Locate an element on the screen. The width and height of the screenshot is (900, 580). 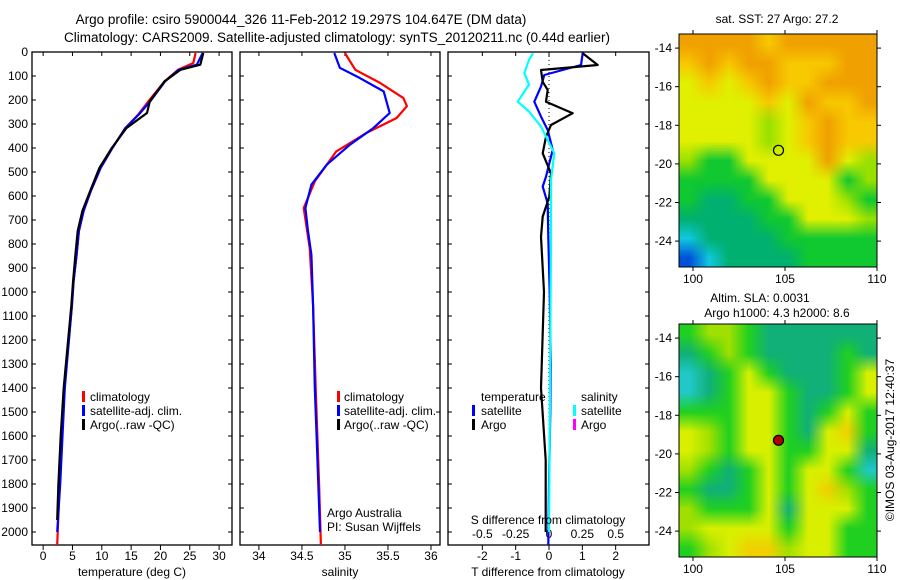
x-tick-label: 35.5 is located at coordinates (388, 556).